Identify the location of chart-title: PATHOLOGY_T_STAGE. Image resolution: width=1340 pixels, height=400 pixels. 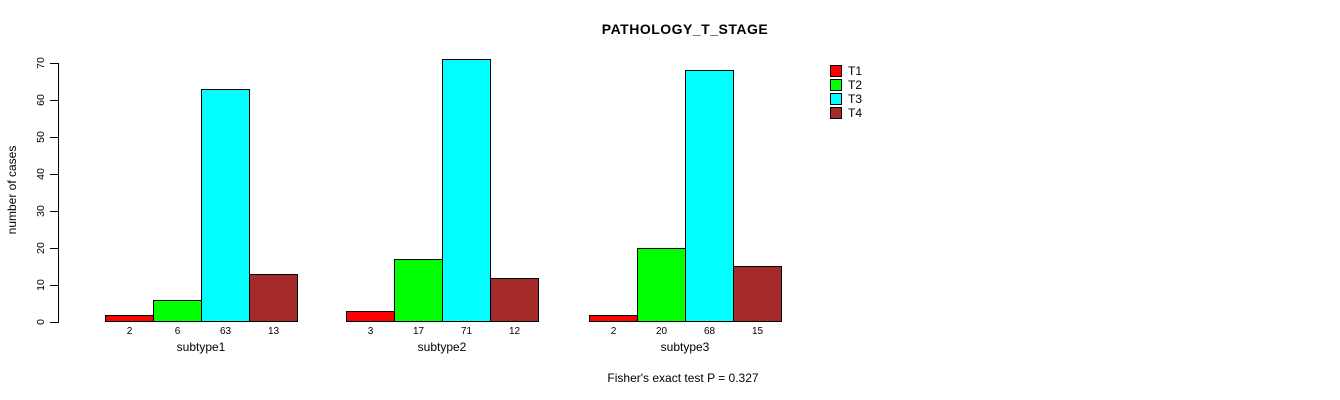
(685, 29).